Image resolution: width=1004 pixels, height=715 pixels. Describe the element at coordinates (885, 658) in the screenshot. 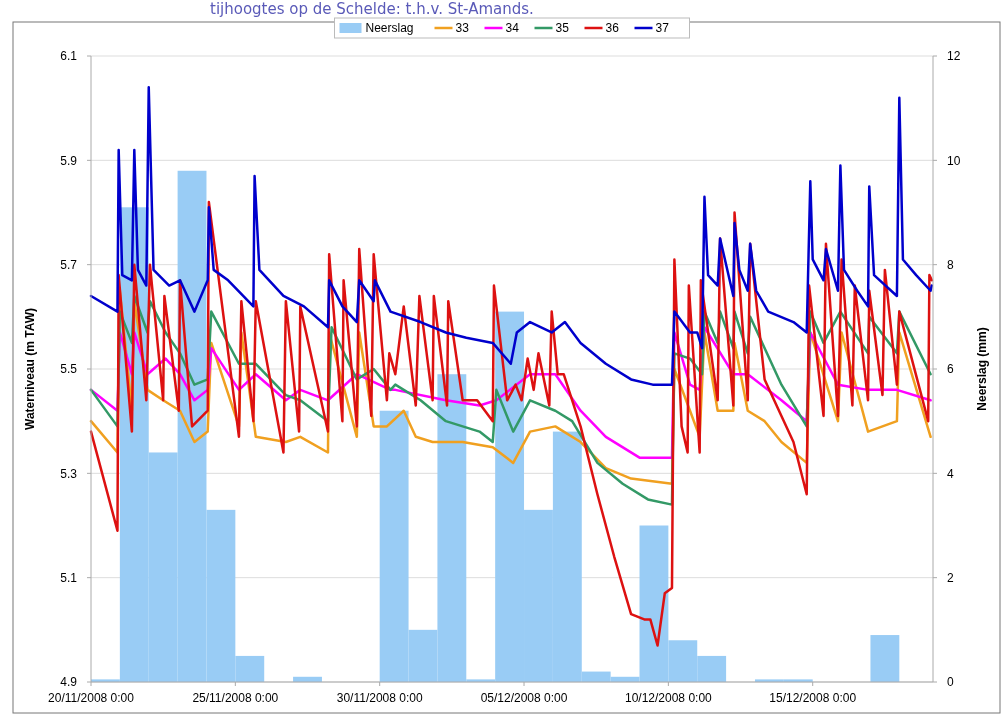

I see `bar` at that location.